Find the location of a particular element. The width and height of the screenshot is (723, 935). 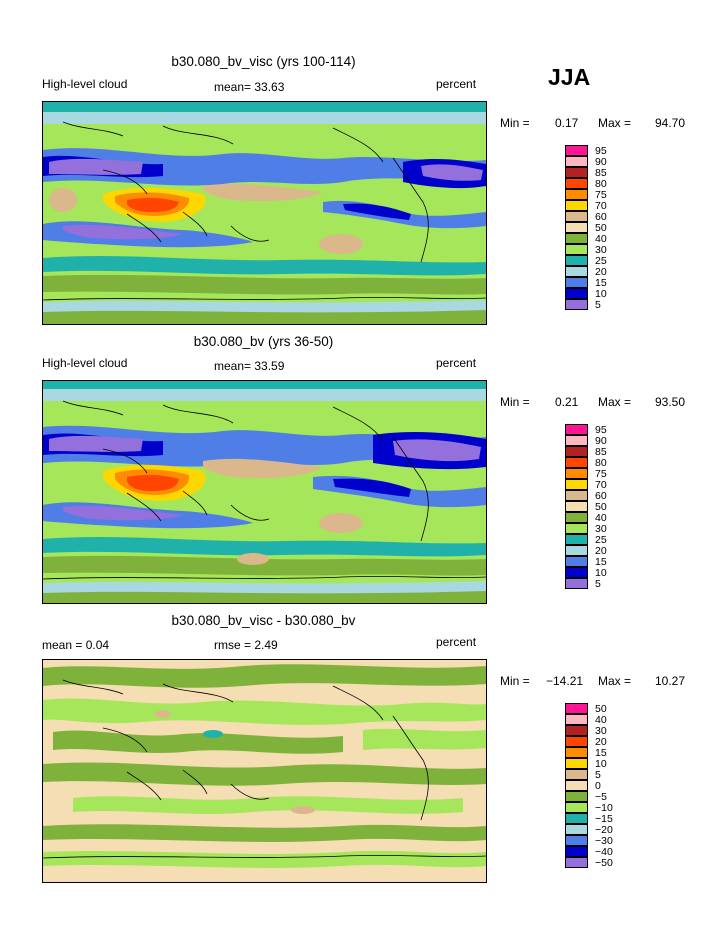

panel2-colorbar: 95 90 85 80 75 70 60 50 40 30 25 20 15 10 5 is located at coordinates (595, 511).